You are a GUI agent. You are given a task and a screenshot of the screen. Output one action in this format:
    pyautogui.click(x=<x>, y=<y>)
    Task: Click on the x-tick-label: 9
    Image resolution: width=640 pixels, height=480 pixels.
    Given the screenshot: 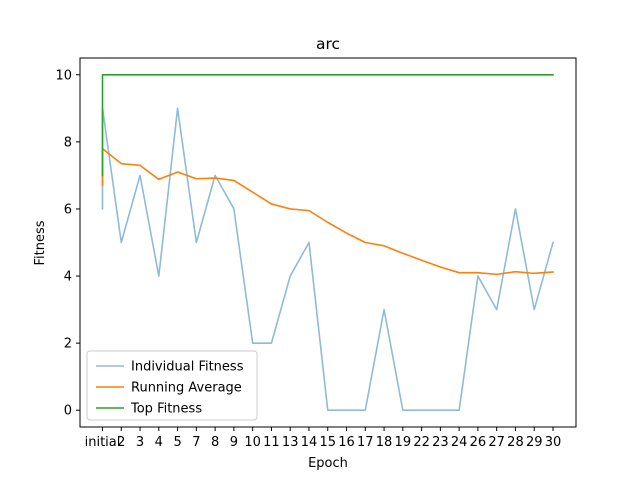 What is the action you would take?
    pyautogui.click(x=234, y=442)
    